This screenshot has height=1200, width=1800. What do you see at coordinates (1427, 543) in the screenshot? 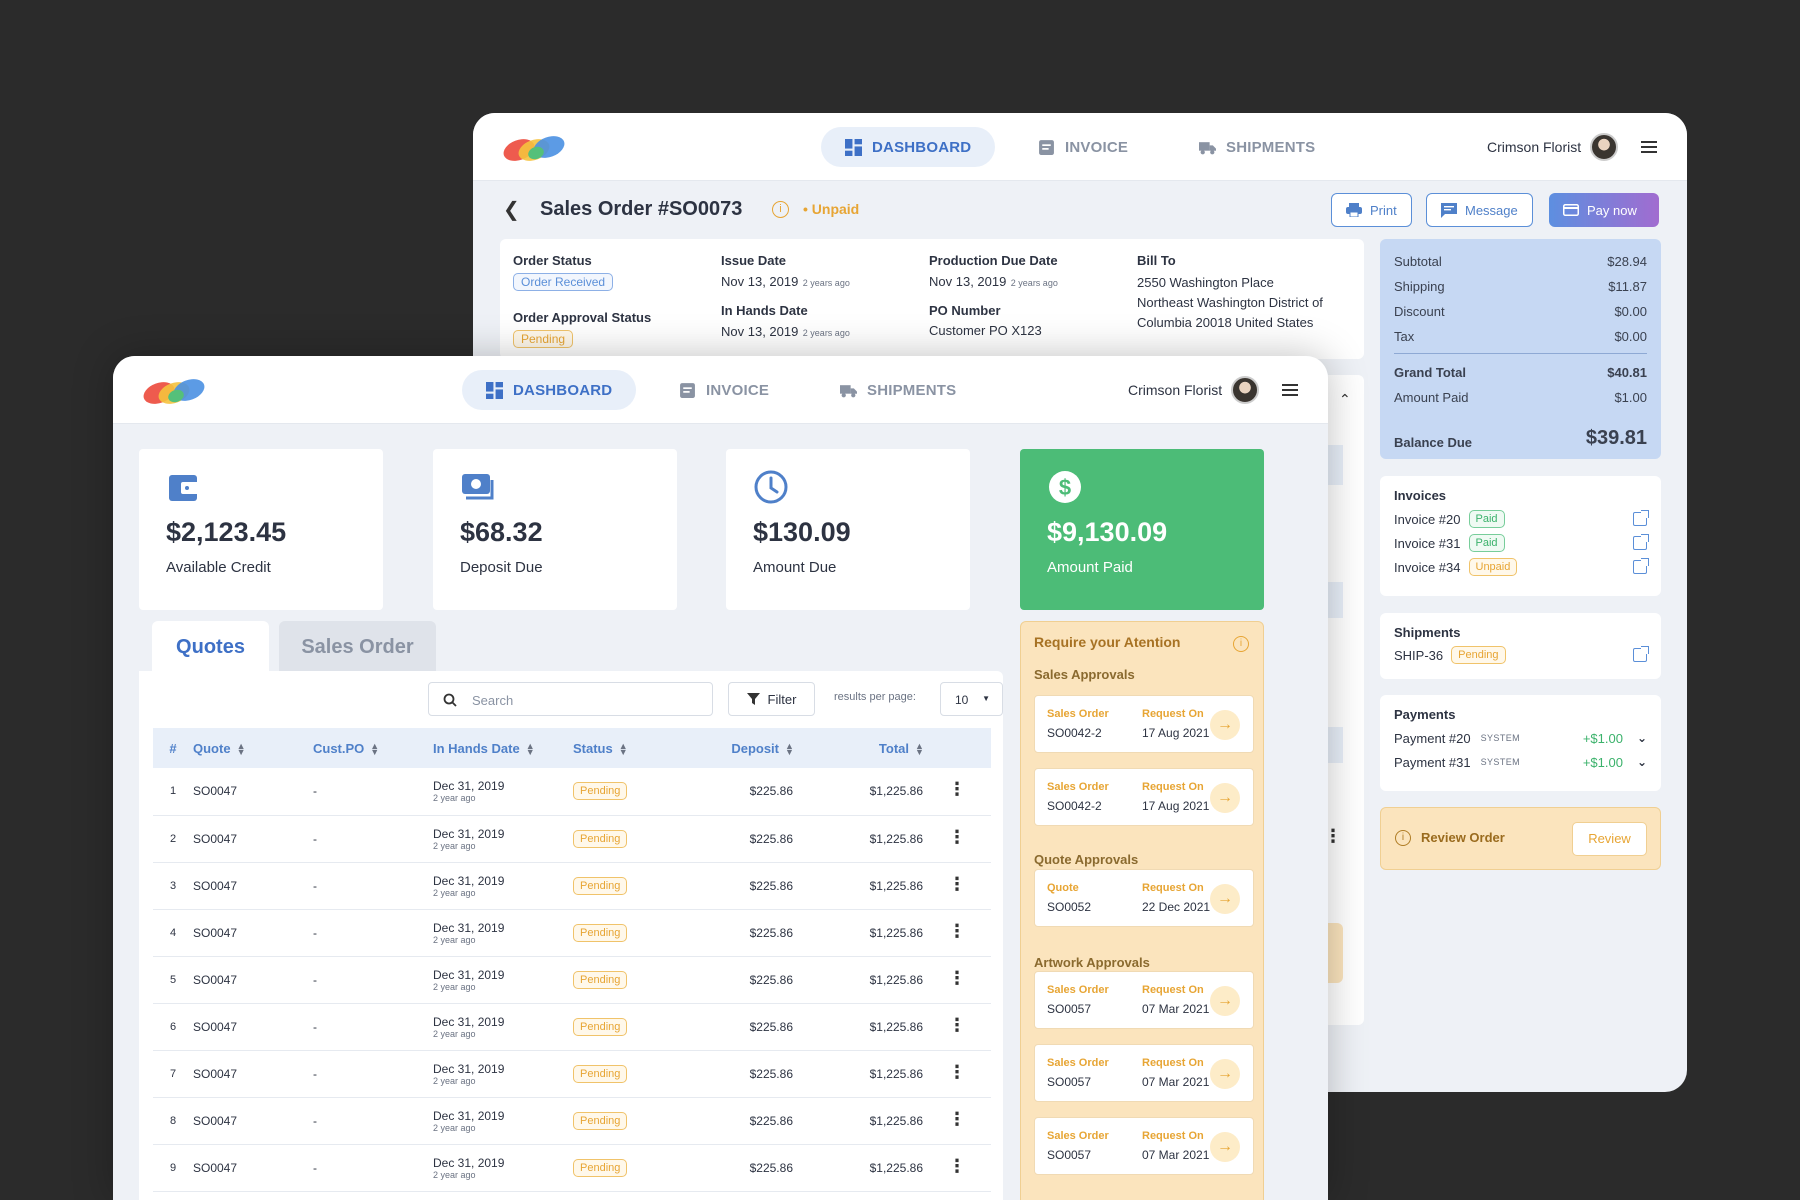
I see `invoice-name: Invoice #31` at bounding box center [1427, 543].